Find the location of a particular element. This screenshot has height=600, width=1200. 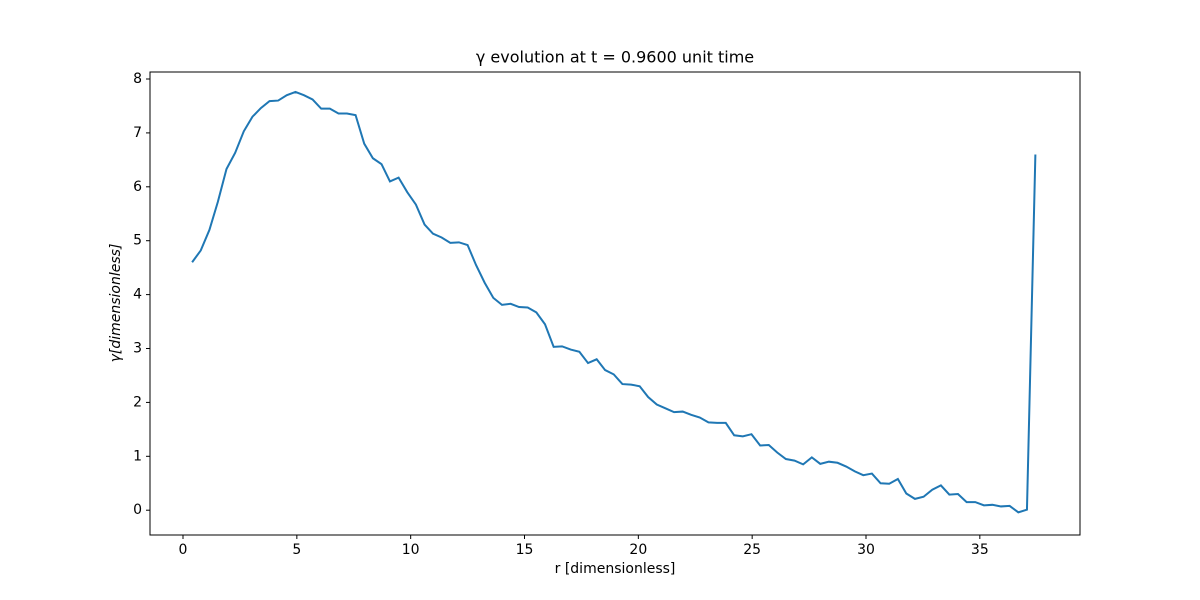

x-tick-label: 35 is located at coordinates (980, 550).